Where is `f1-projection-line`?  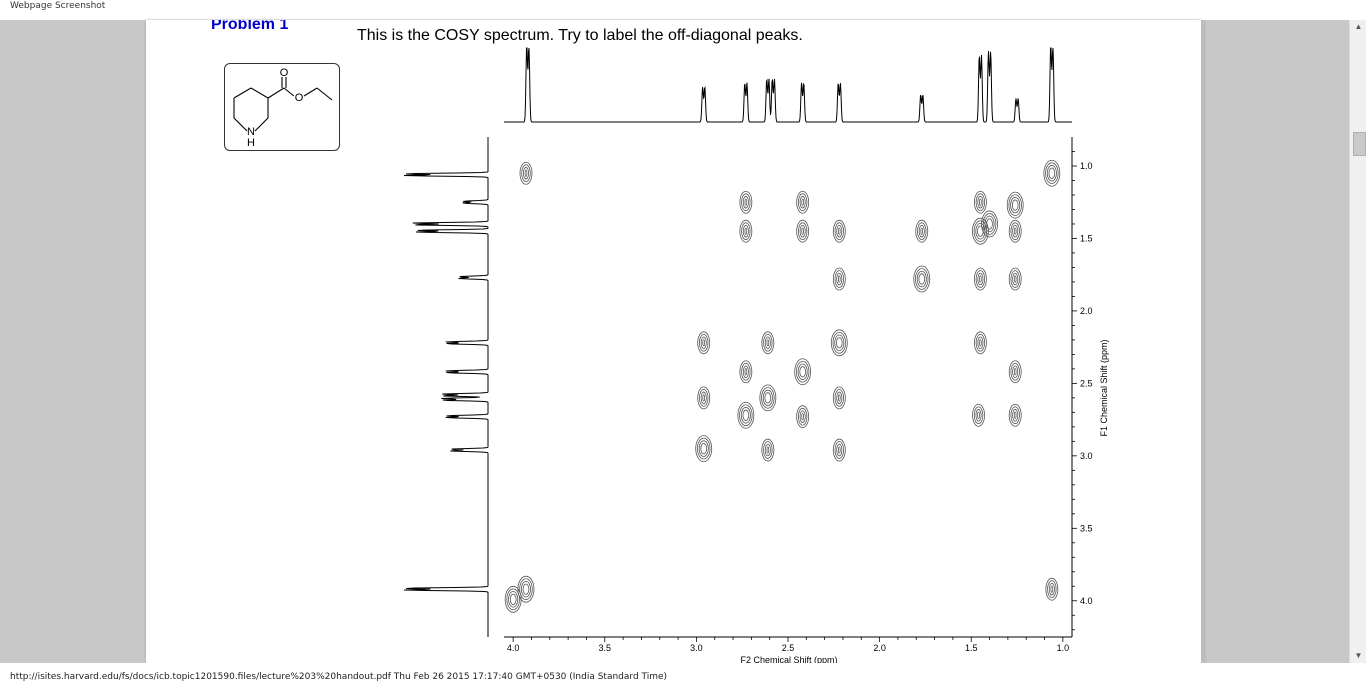 f1-projection-line is located at coordinates (446, 387).